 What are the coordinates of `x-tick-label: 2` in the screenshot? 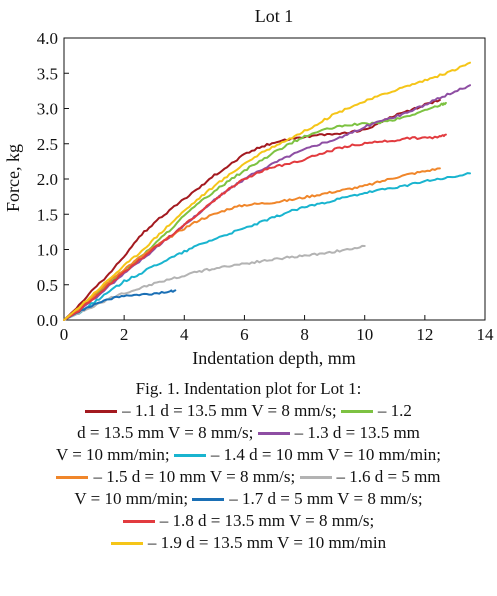 It's located at (124, 334).